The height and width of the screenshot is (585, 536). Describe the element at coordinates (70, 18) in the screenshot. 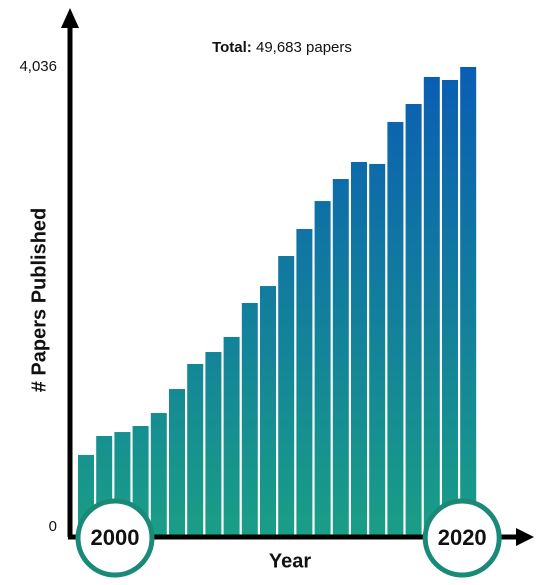

I see `y-axis-arrow` at that location.